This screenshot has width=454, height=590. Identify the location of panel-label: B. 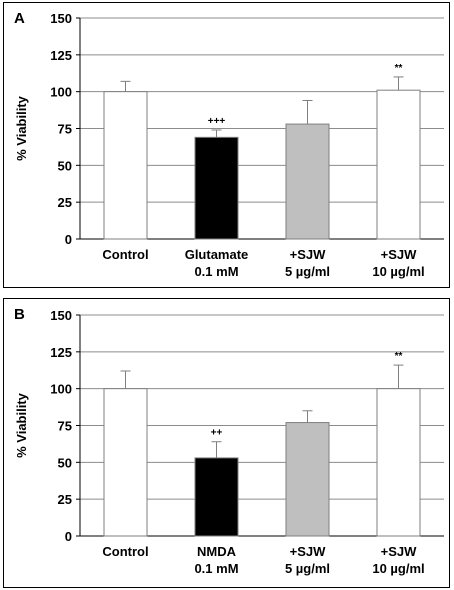
(19, 314).